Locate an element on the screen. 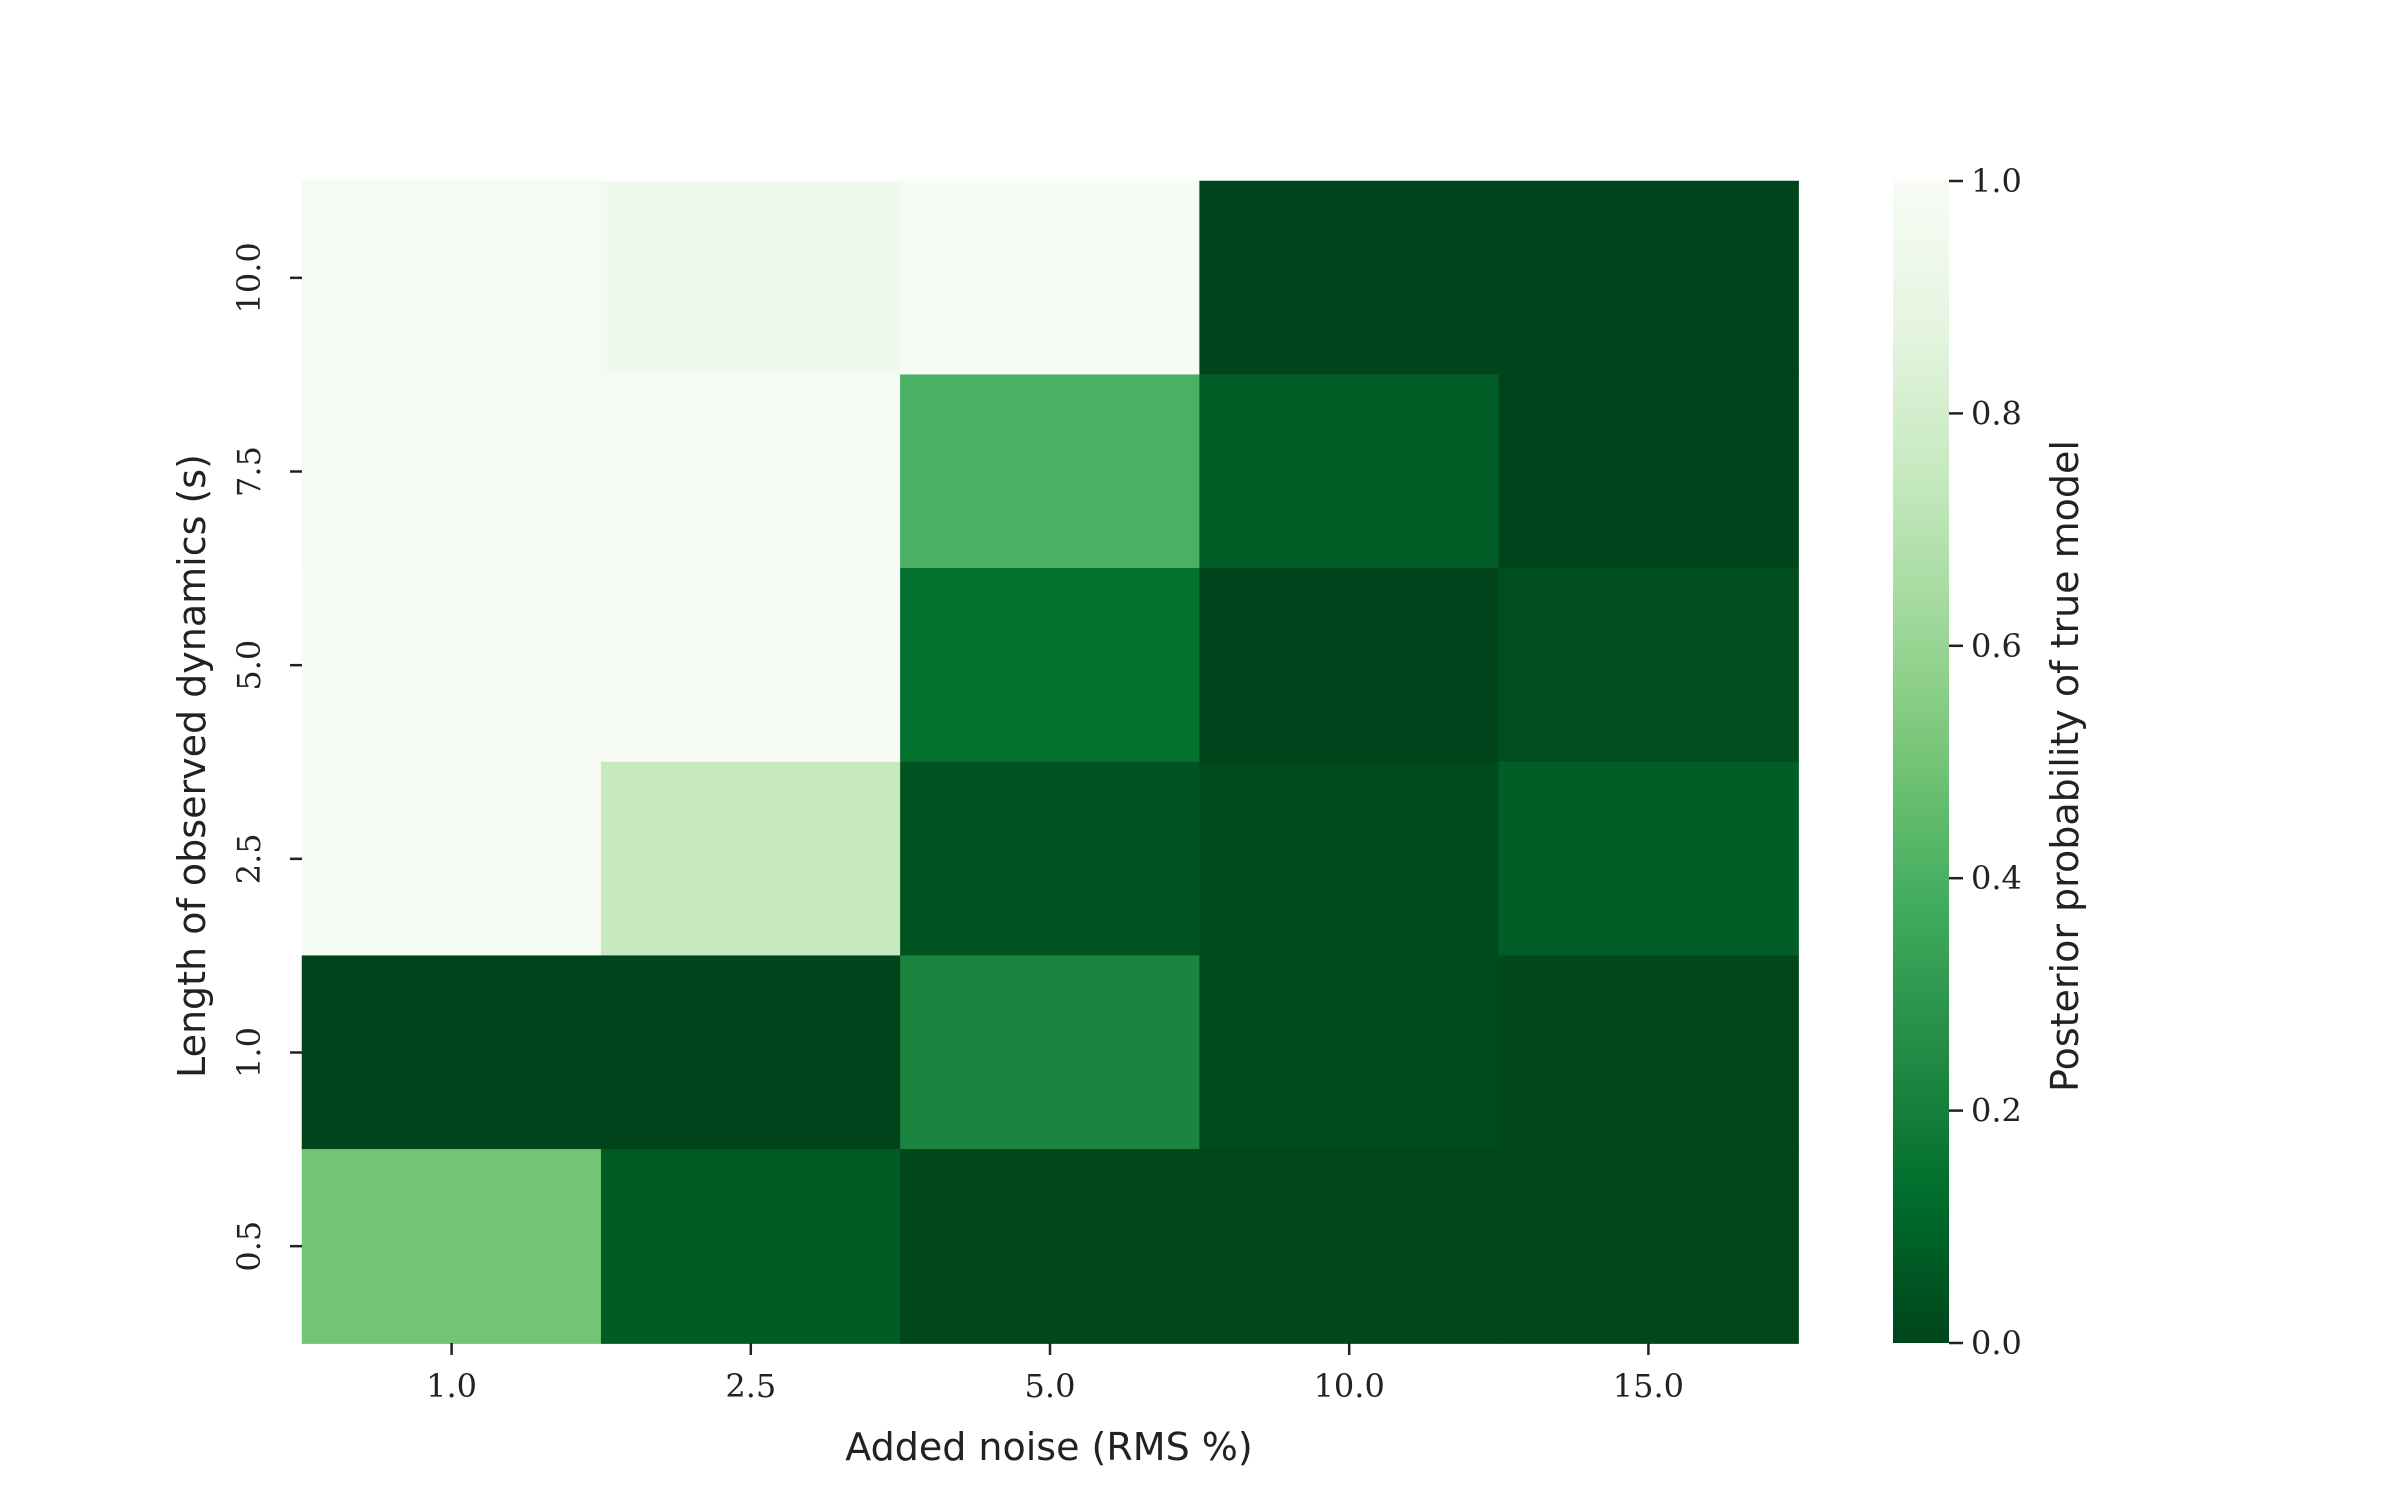 The height and width of the screenshot is (1500, 2400). x-axis-label: Added noise (RMS %) is located at coordinates (1048, 1447).